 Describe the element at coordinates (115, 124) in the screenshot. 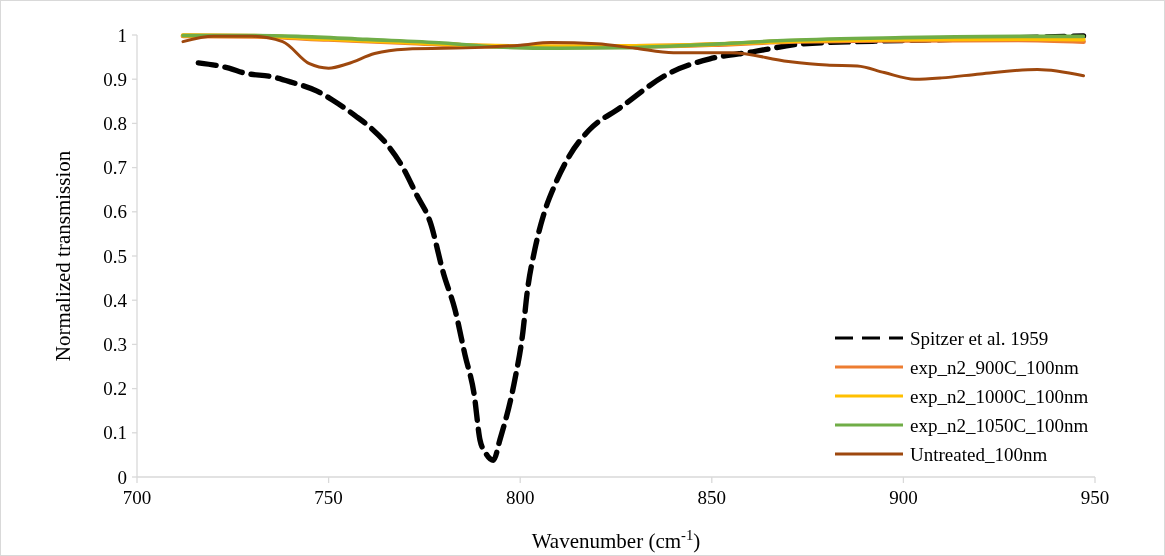

I see `y-tick-label: 0.8` at that location.